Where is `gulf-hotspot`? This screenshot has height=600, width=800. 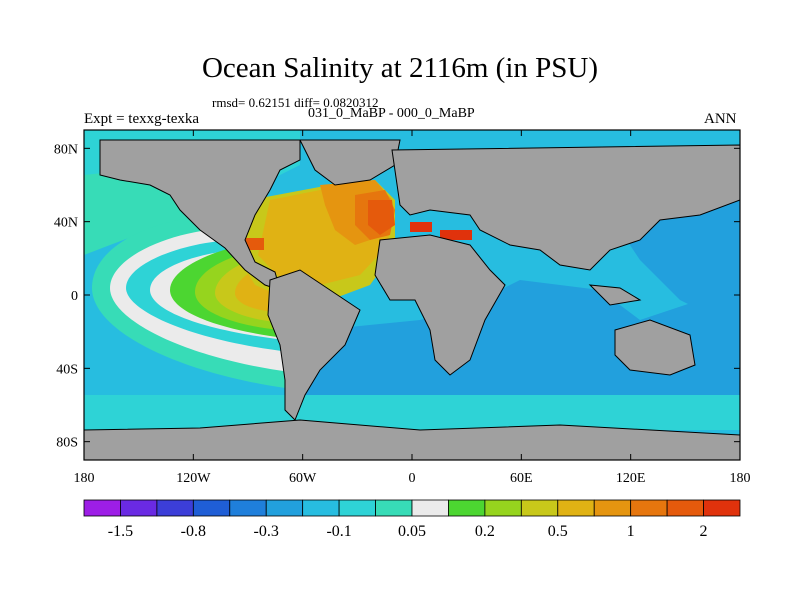
gulf-hotspot is located at coordinates (254, 244).